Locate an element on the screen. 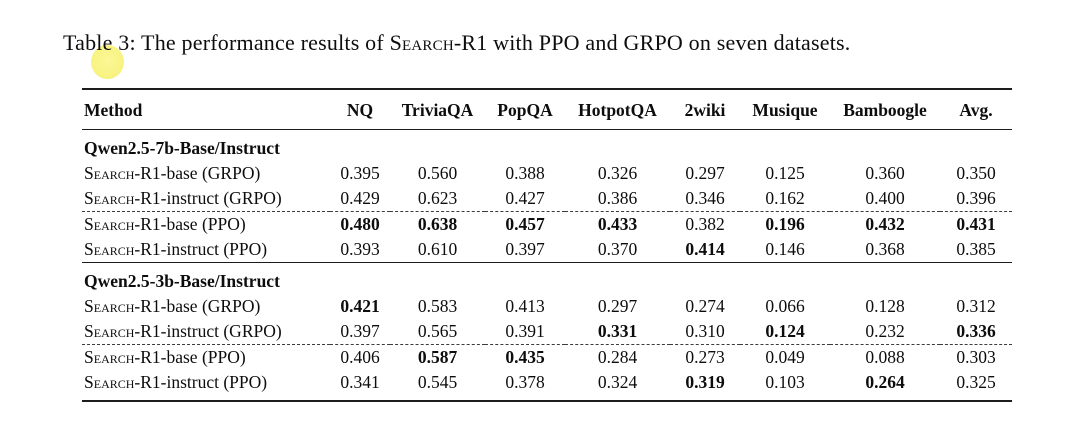 This screenshot has height=439, width=1080. caption-prefix: Table 3: The performance results of is located at coordinates (226, 42).